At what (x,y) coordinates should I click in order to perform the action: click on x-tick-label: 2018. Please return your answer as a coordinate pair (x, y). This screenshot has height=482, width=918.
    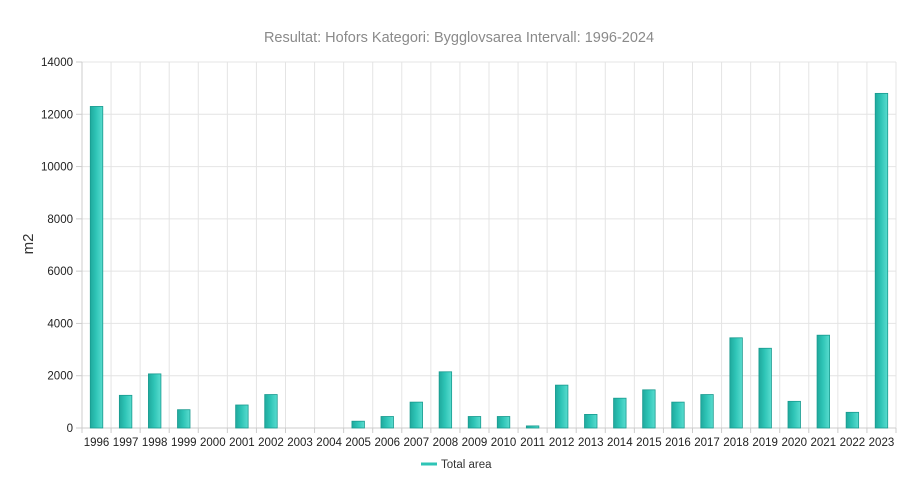
    Looking at the image, I should click on (736, 443).